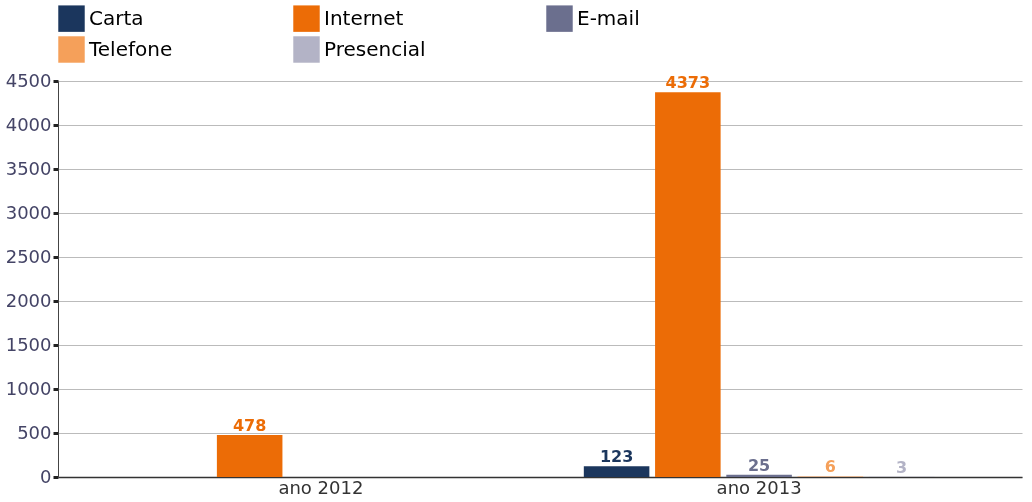 This screenshot has height=502, width=1032. Describe the element at coordinates (28, 388) in the screenshot. I see `y-tick-label: 1000` at that location.